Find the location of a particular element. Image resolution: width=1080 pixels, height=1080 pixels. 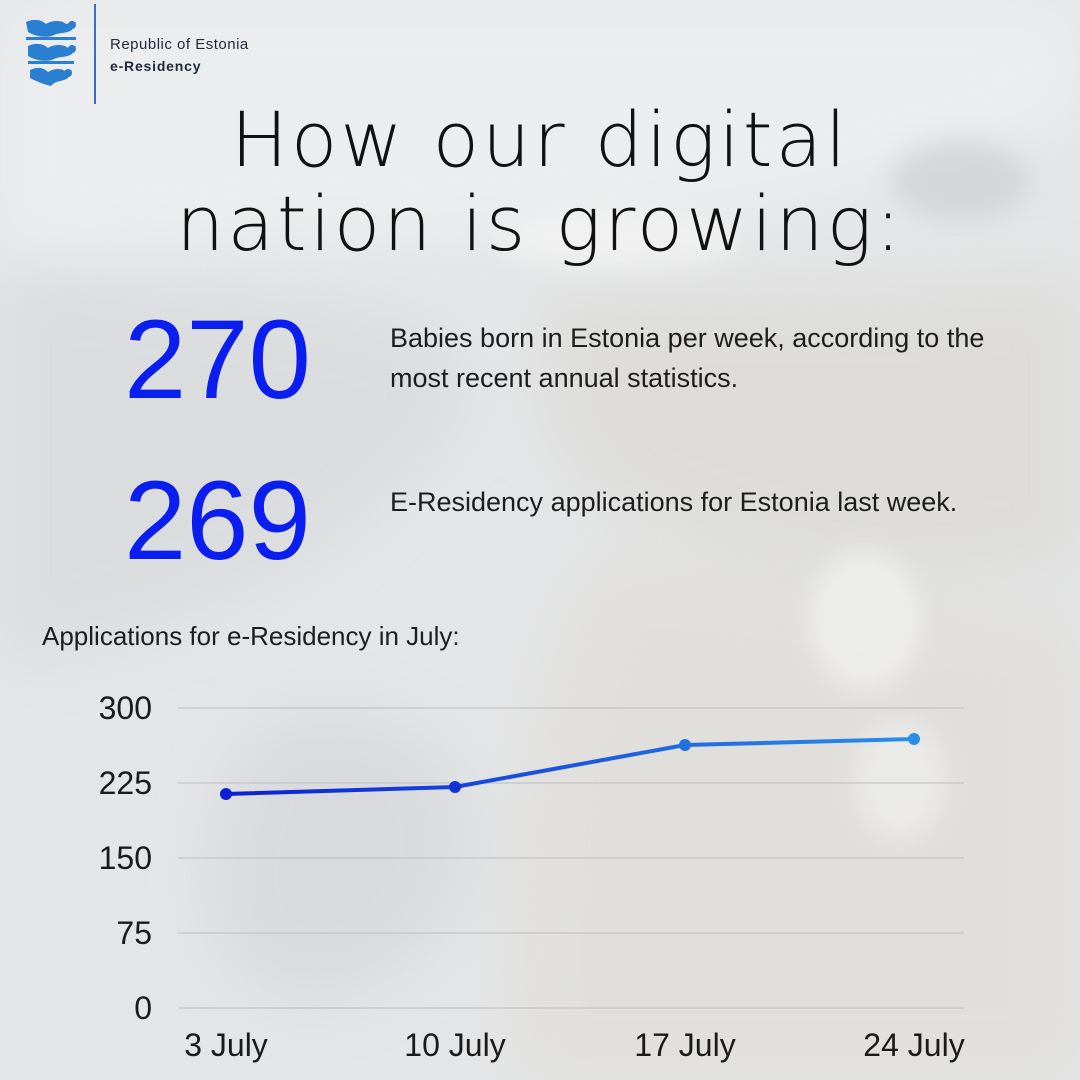

y-tick-label: 300 is located at coordinates (125, 708).